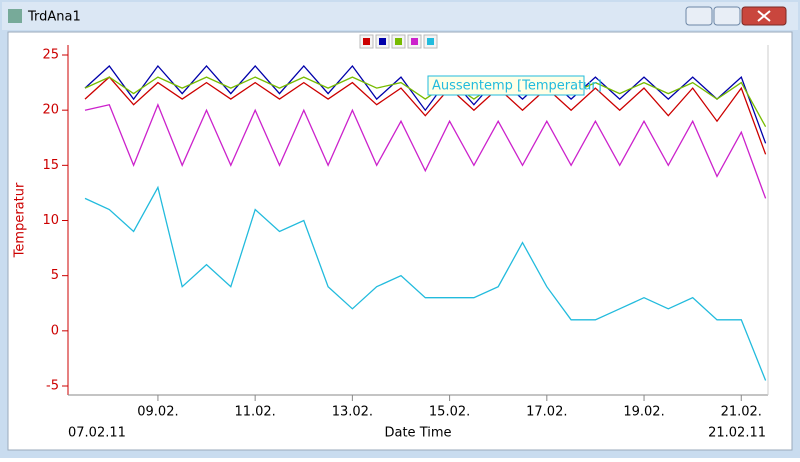 The width and height of the screenshot is (800, 462). Describe the element at coordinates (546, 412) in the screenshot. I see `x-tick-label: 17.02.` at that location.